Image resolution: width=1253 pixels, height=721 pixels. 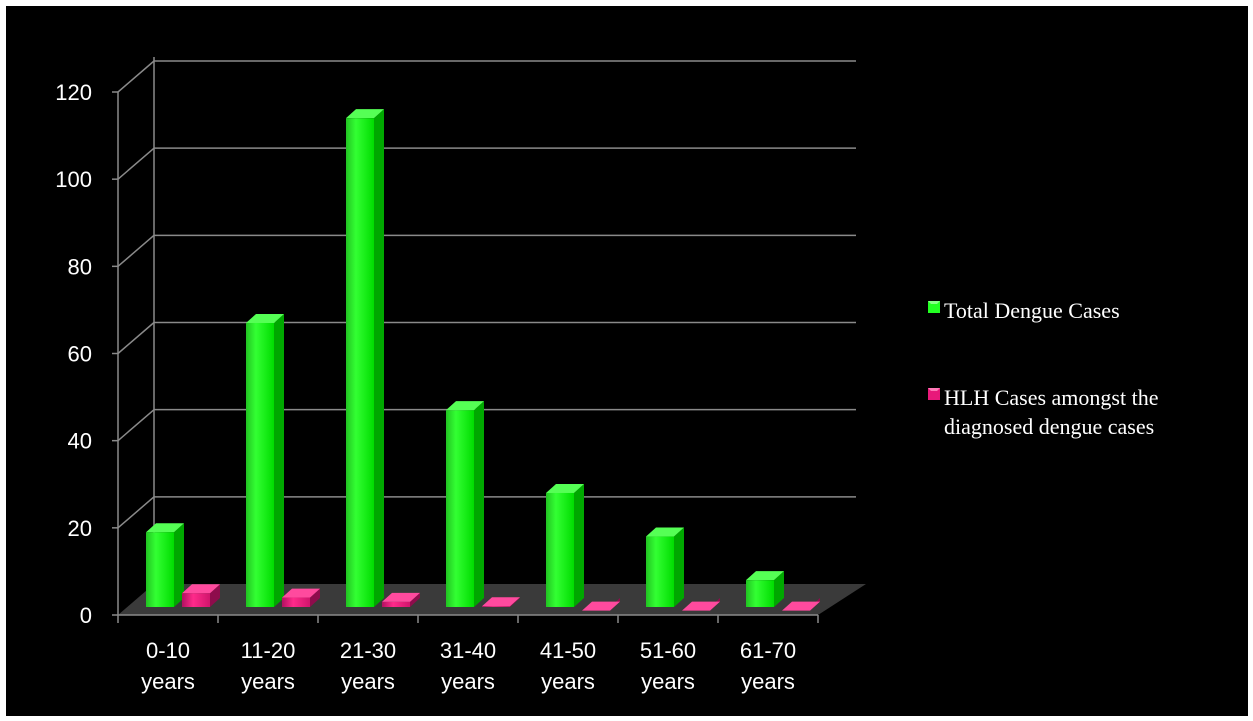 What do you see at coordinates (136, 76) in the screenshot?
I see `gridline-120-diag` at bounding box center [136, 76].